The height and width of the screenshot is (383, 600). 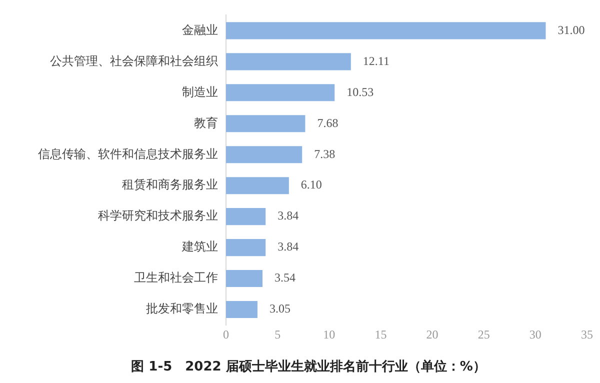 What do you see at coordinates (200, 29) in the screenshot?
I see `y-tick-label: 金融业` at bounding box center [200, 29].